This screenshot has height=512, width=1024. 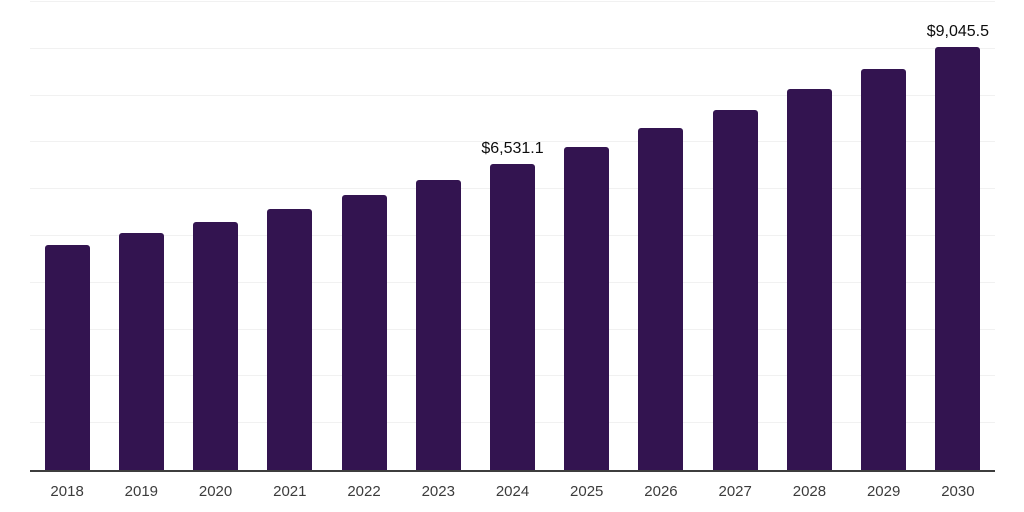 I want to click on x-tick-label-2026: 2026, so click(x=661, y=491).